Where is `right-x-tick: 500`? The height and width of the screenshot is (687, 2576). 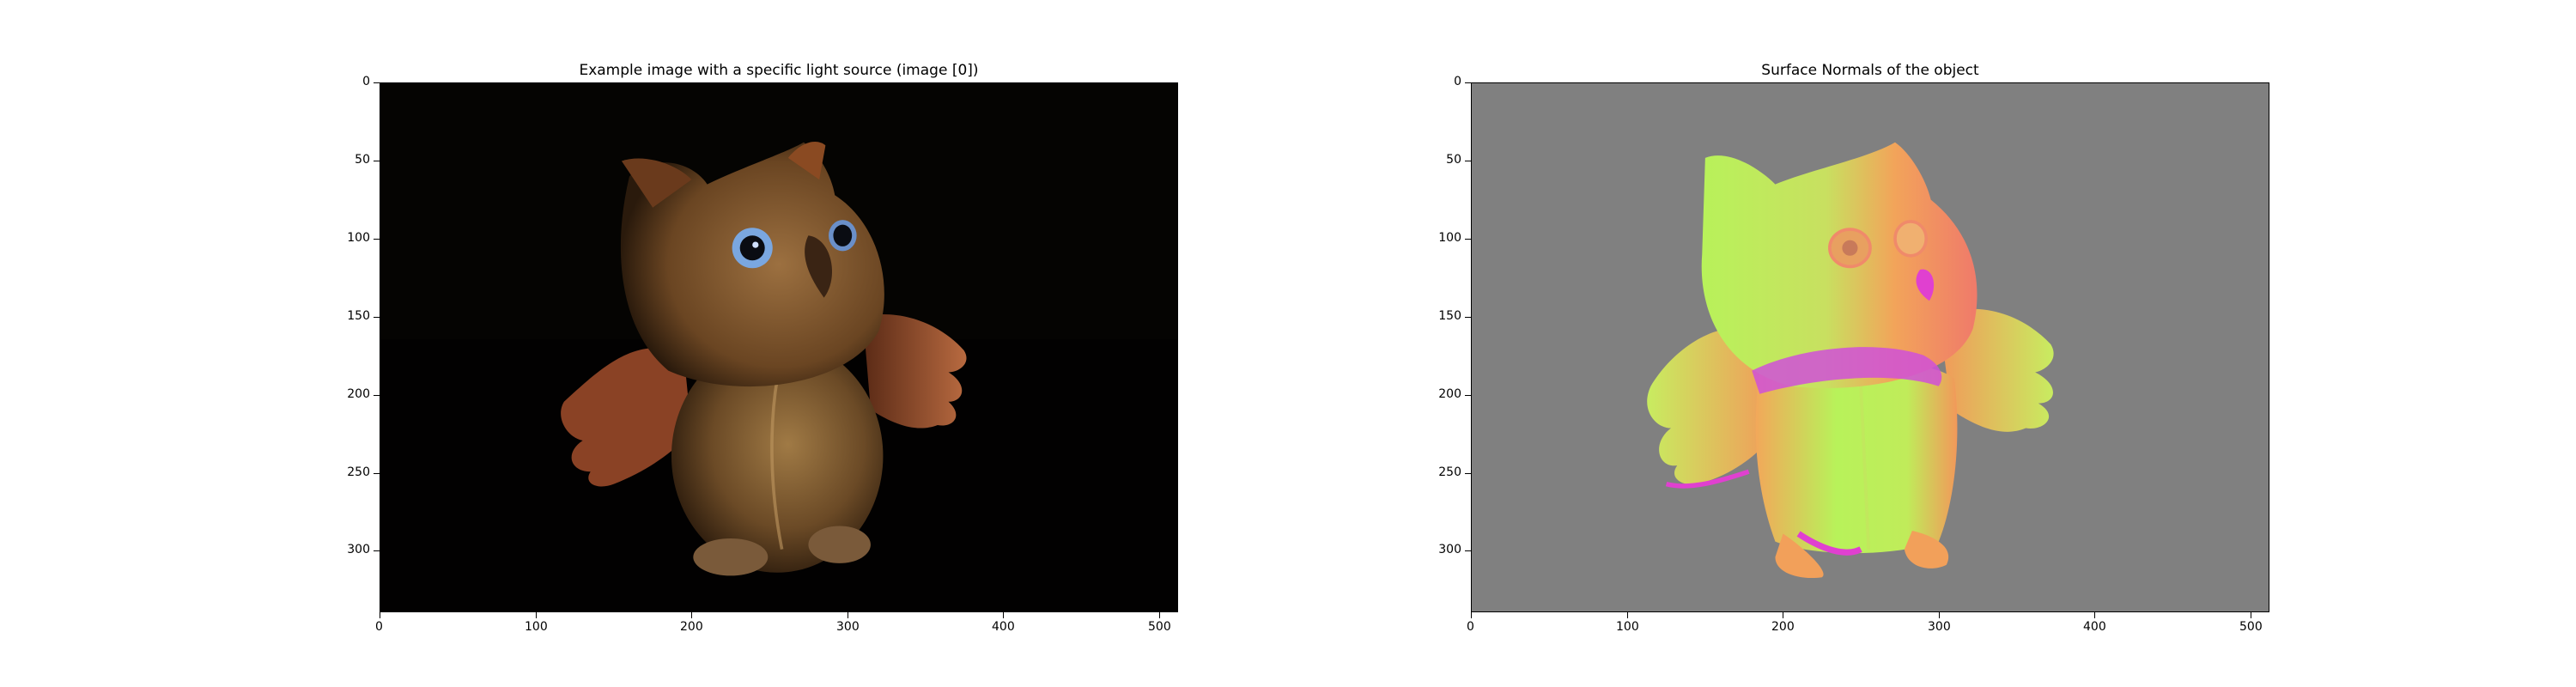
right-x-tick: 500 is located at coordinates (2251, 627).